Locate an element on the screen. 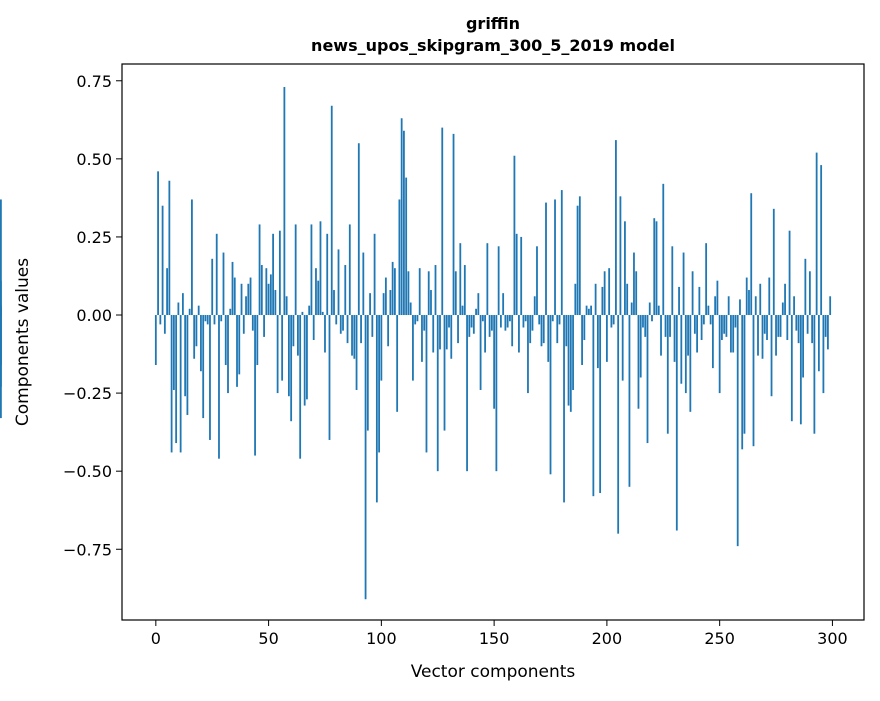 Image resolution: width=880 pixels, height=701 pixels. x-tick-label: 0 is located at coordinates (156, 638).